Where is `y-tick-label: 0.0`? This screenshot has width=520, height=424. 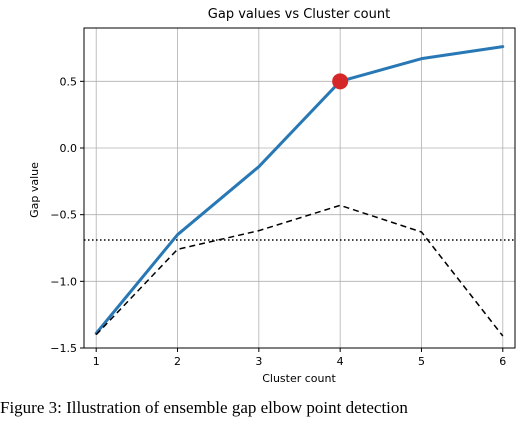
y-tick-label: 0.0 is located at coordinates (69, 148).